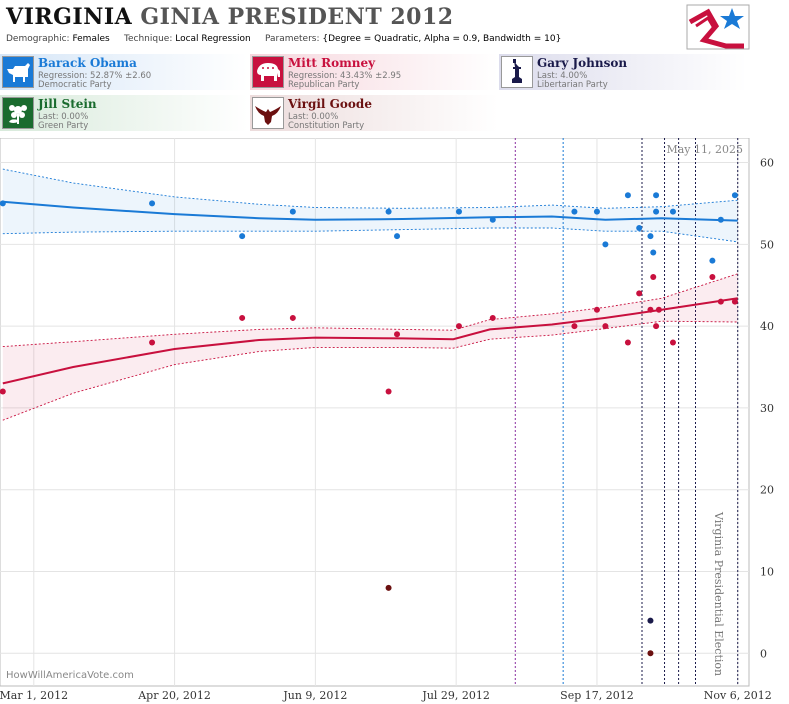 This screenshot has height=704, width=789. I want to click on candidate-name: Jill Stein, so click(67, 104).